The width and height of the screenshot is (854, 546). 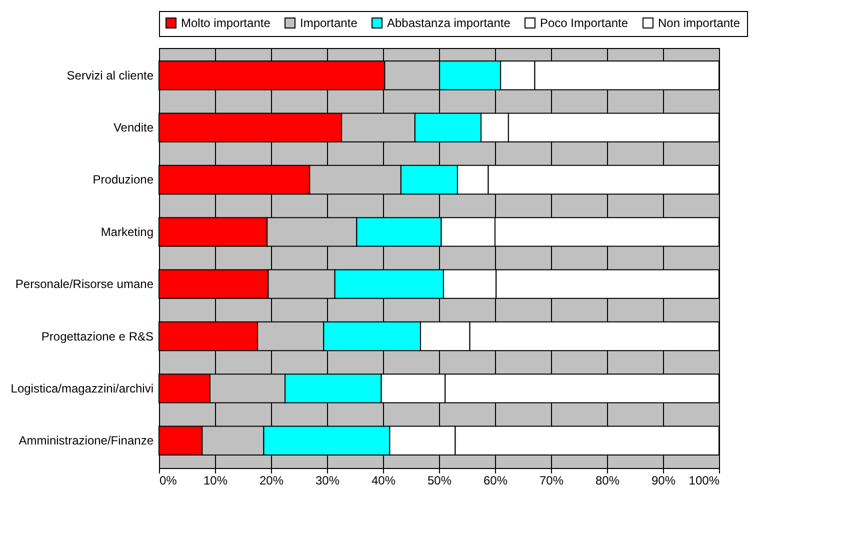 What do you see at coordinates (123, 179) in the screenshot?
I see `y-tick-label: Produzione` at bounding box center [123, 179].